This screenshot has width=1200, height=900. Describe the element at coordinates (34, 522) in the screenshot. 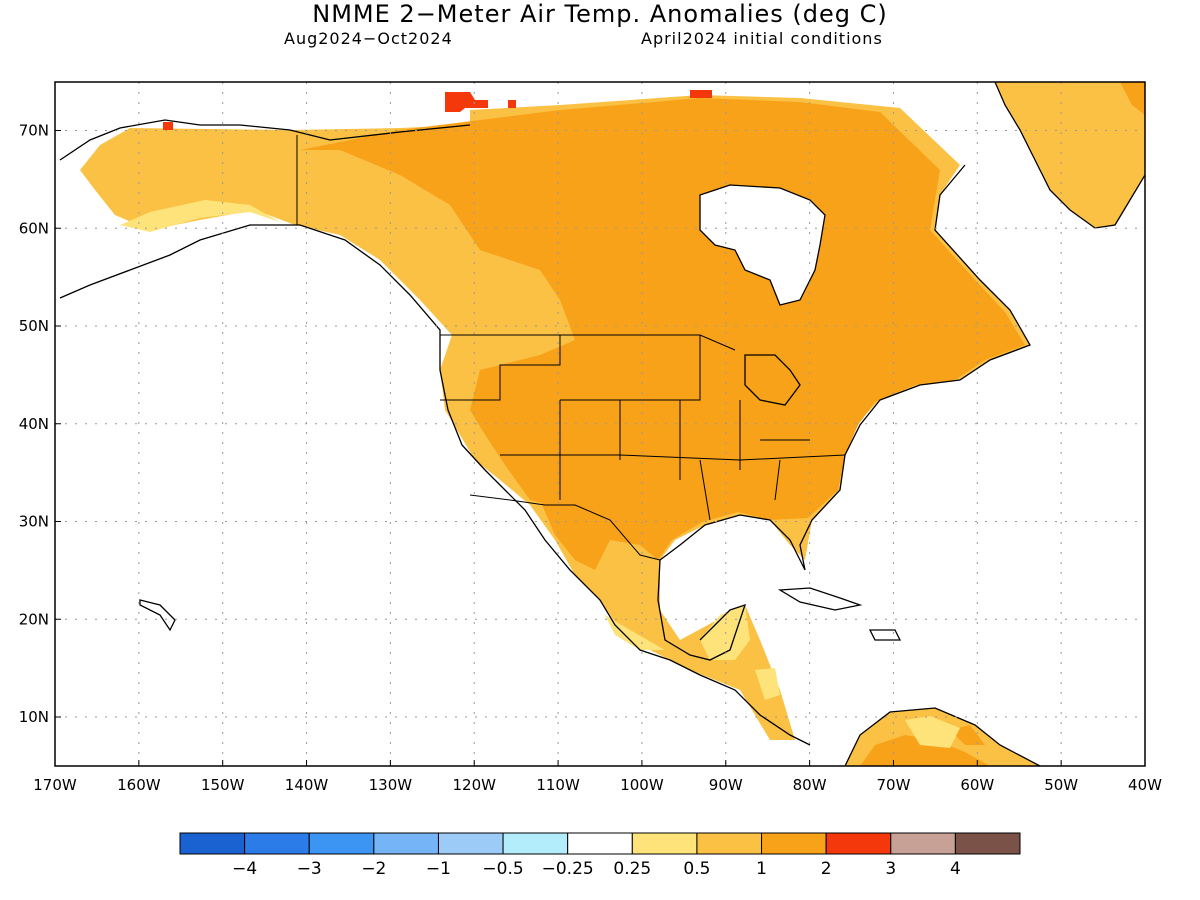

I see `lat-label: 30N` at that location.